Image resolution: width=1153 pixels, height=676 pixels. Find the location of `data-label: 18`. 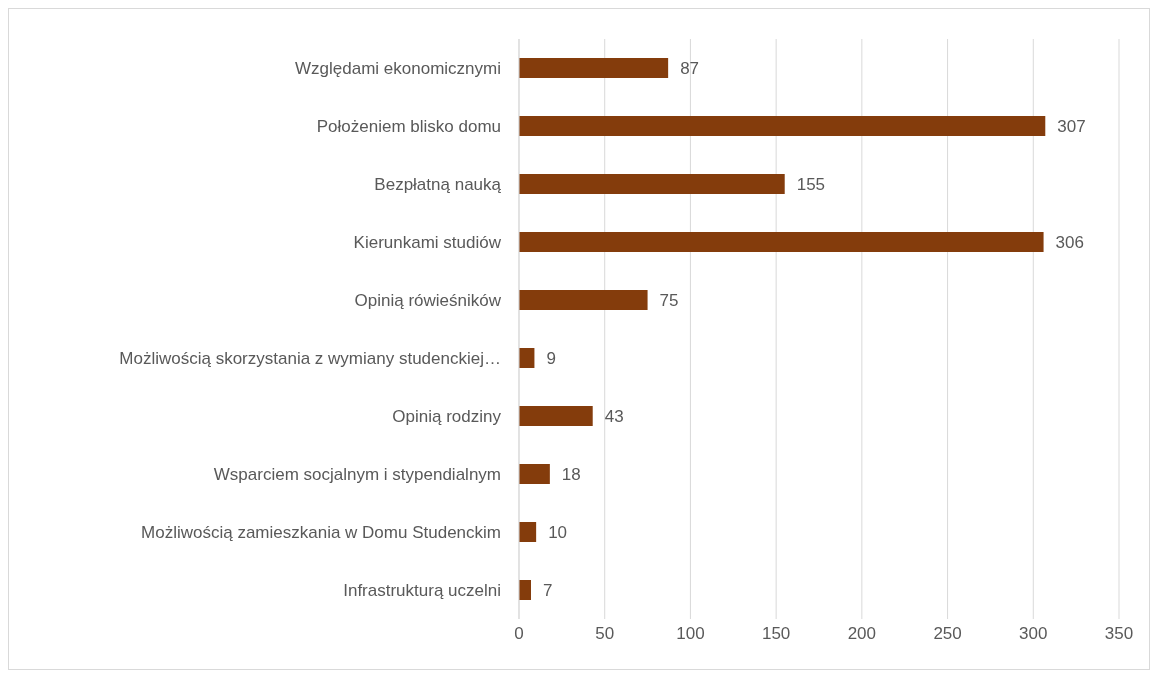

data-label: 18 is located at coordinates (571, 475).